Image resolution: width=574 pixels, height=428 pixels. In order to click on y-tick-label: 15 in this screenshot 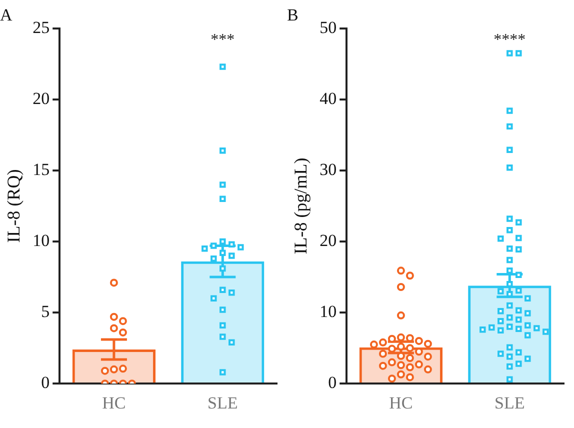, I will do `click(41, 169)`.